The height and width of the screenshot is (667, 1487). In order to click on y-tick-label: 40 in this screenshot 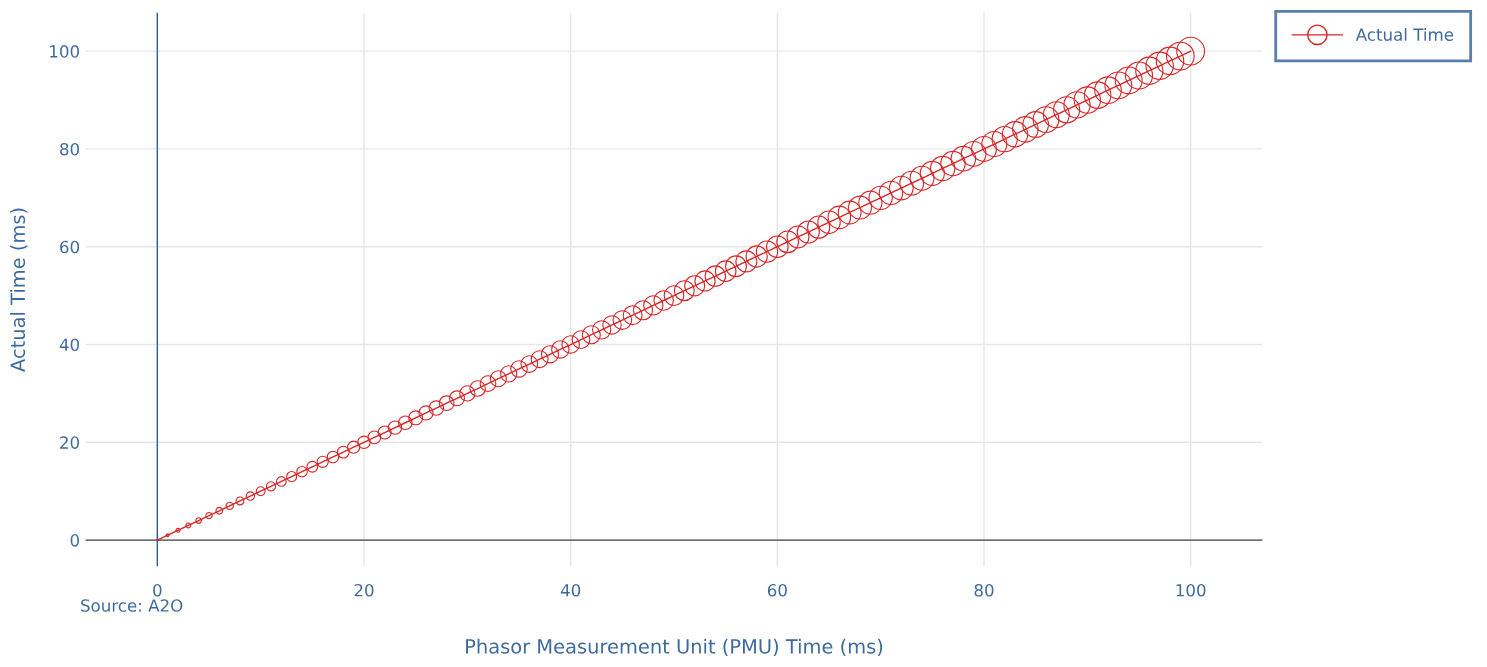, I will do `click(69, 345)`.